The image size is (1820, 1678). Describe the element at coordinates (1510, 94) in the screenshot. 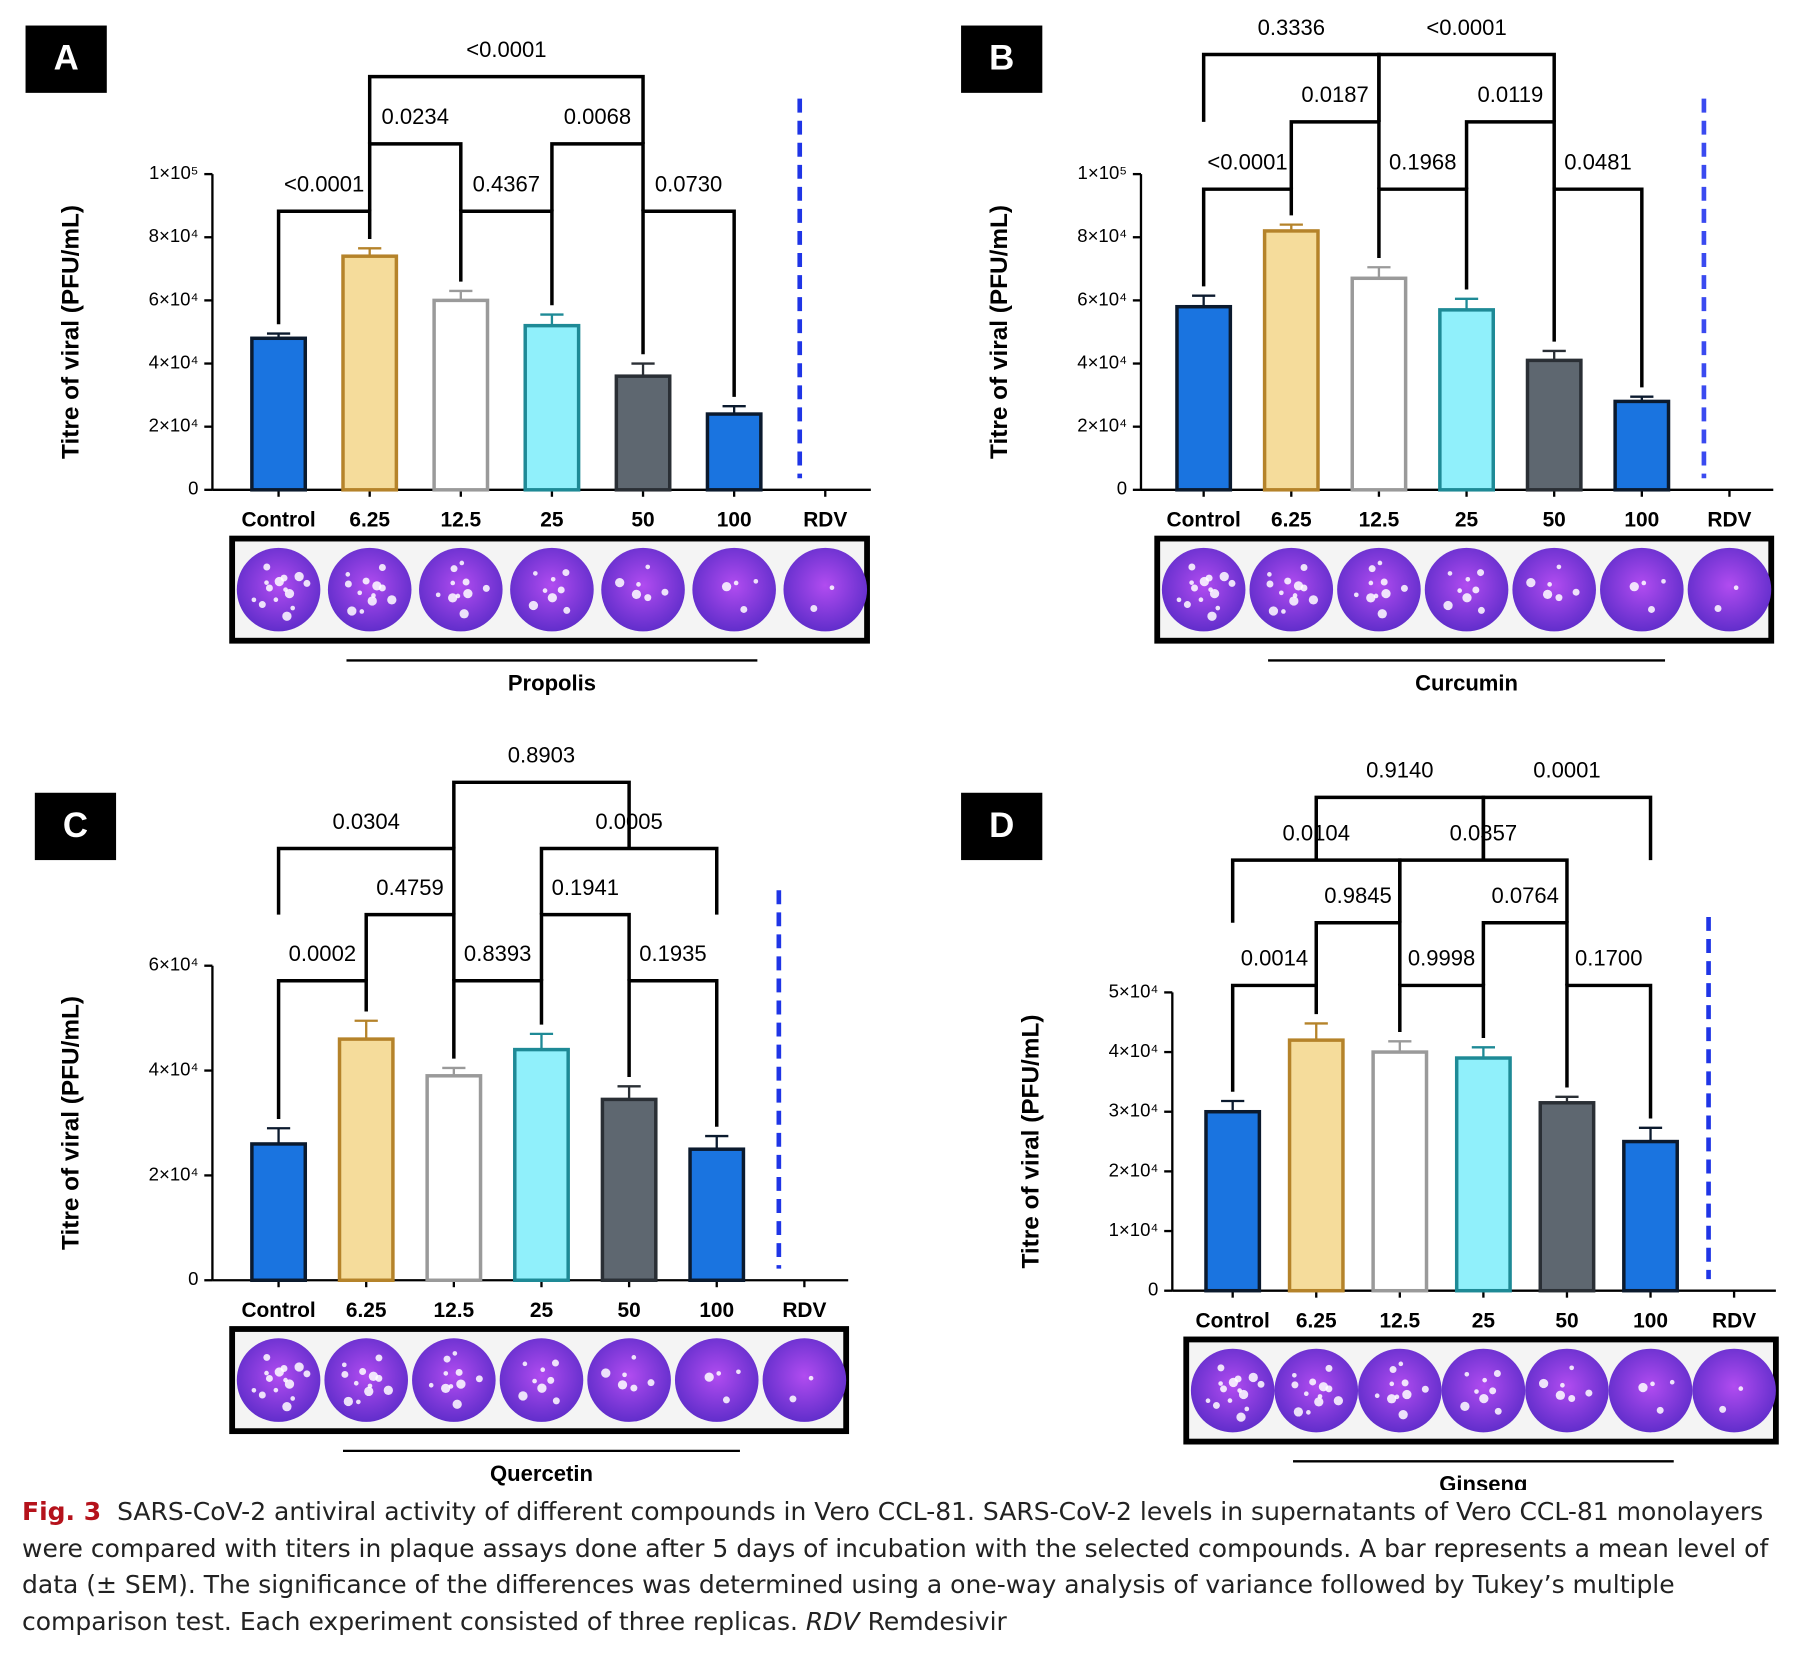

I see `p-value: 0.0119` at that location.